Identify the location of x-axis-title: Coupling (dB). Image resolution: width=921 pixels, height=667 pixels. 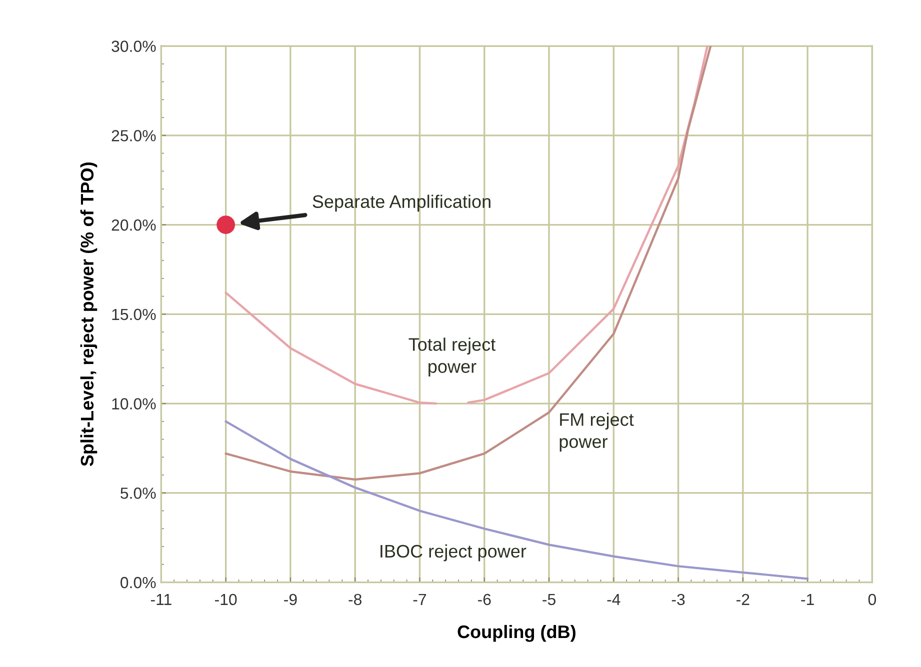
(517, 633).